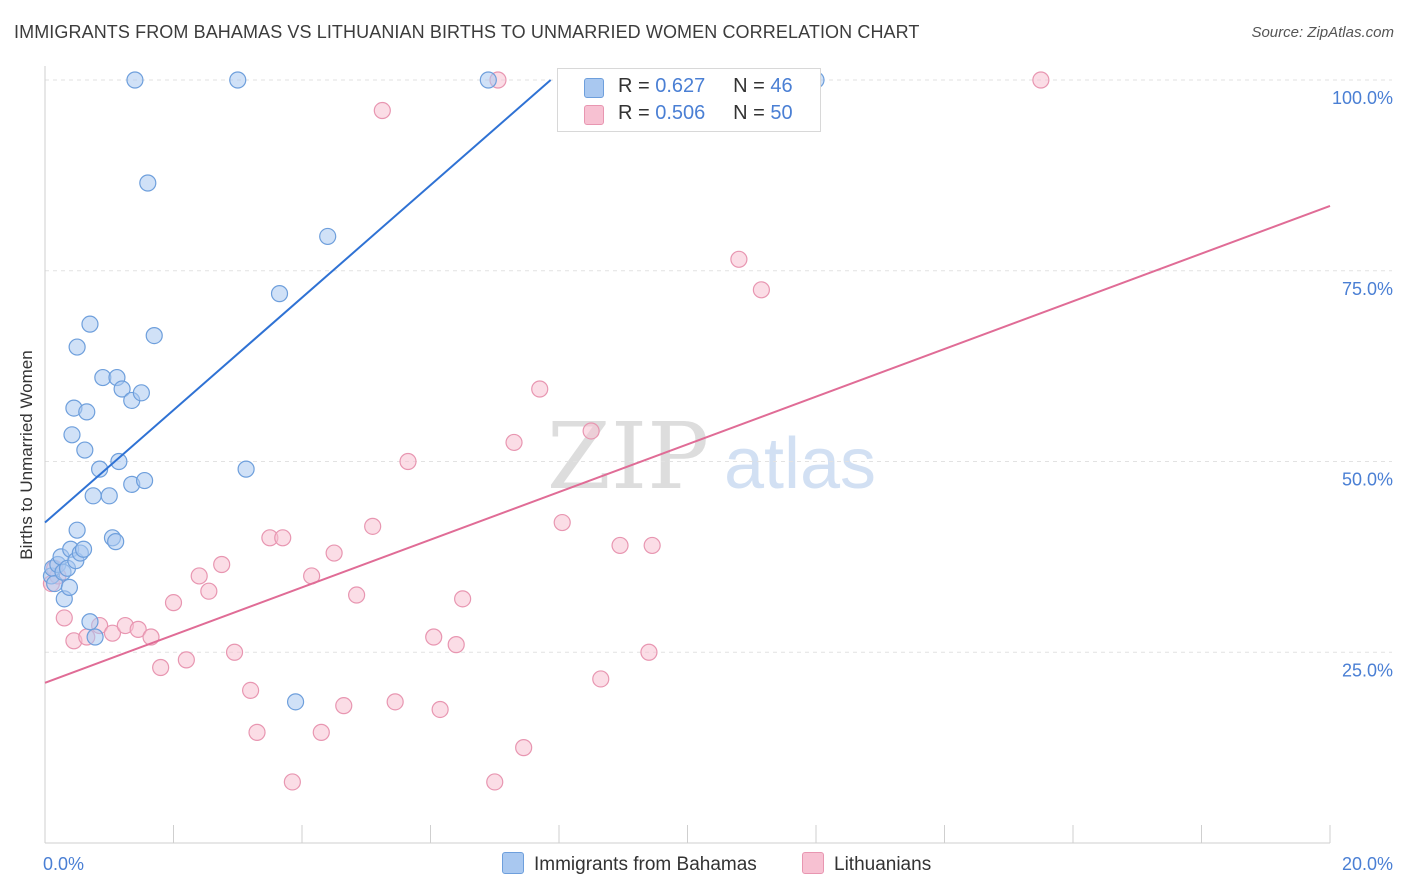 Image resolution: width=1406 pixels, height=892 pixels. I want to click on legend-label-bahamas: Immigrants from Bahamas, so click(645, 864).